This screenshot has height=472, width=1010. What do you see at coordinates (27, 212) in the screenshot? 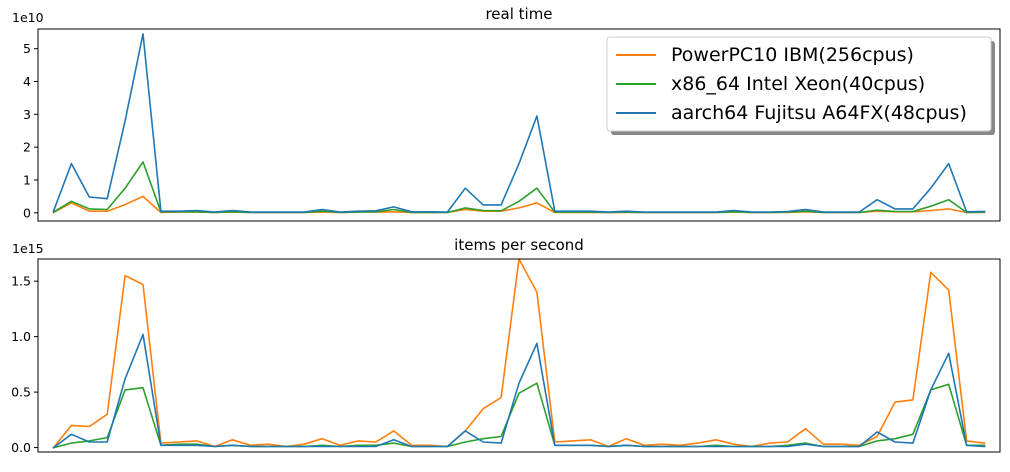
I see `real-time-y-tick-label: 0` at bounding box center [27, 212].